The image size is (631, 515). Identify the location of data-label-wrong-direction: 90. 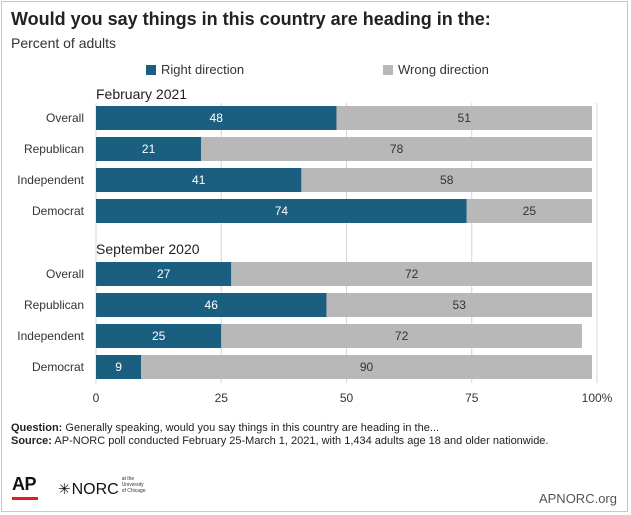
(367, 367).